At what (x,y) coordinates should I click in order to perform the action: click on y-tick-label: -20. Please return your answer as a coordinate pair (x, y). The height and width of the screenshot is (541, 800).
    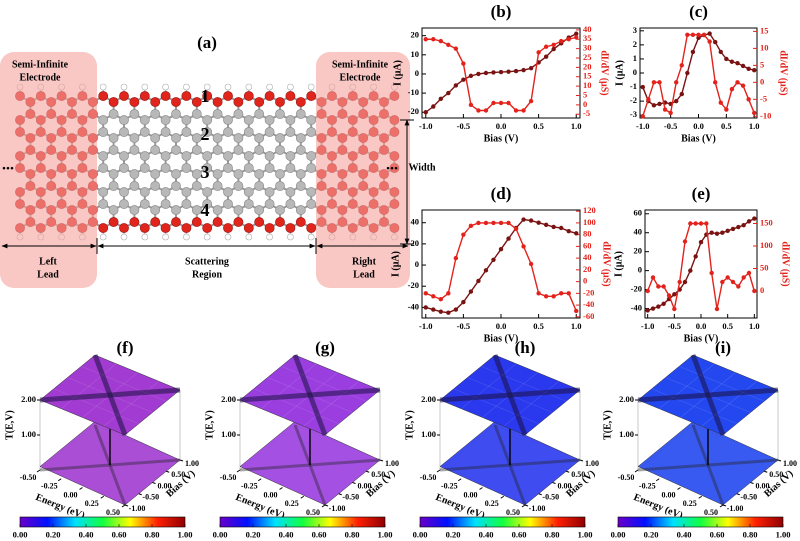
    Looking at the image, I should click on (413, 285).